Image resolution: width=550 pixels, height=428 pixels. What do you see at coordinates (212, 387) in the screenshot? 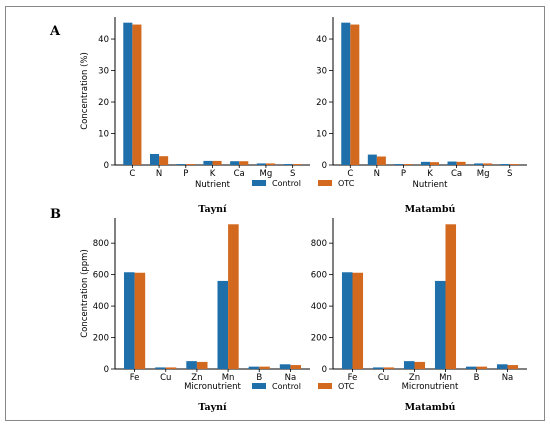
I see `x-axis-label: Micronutrient` at bounding box center [212, 387].